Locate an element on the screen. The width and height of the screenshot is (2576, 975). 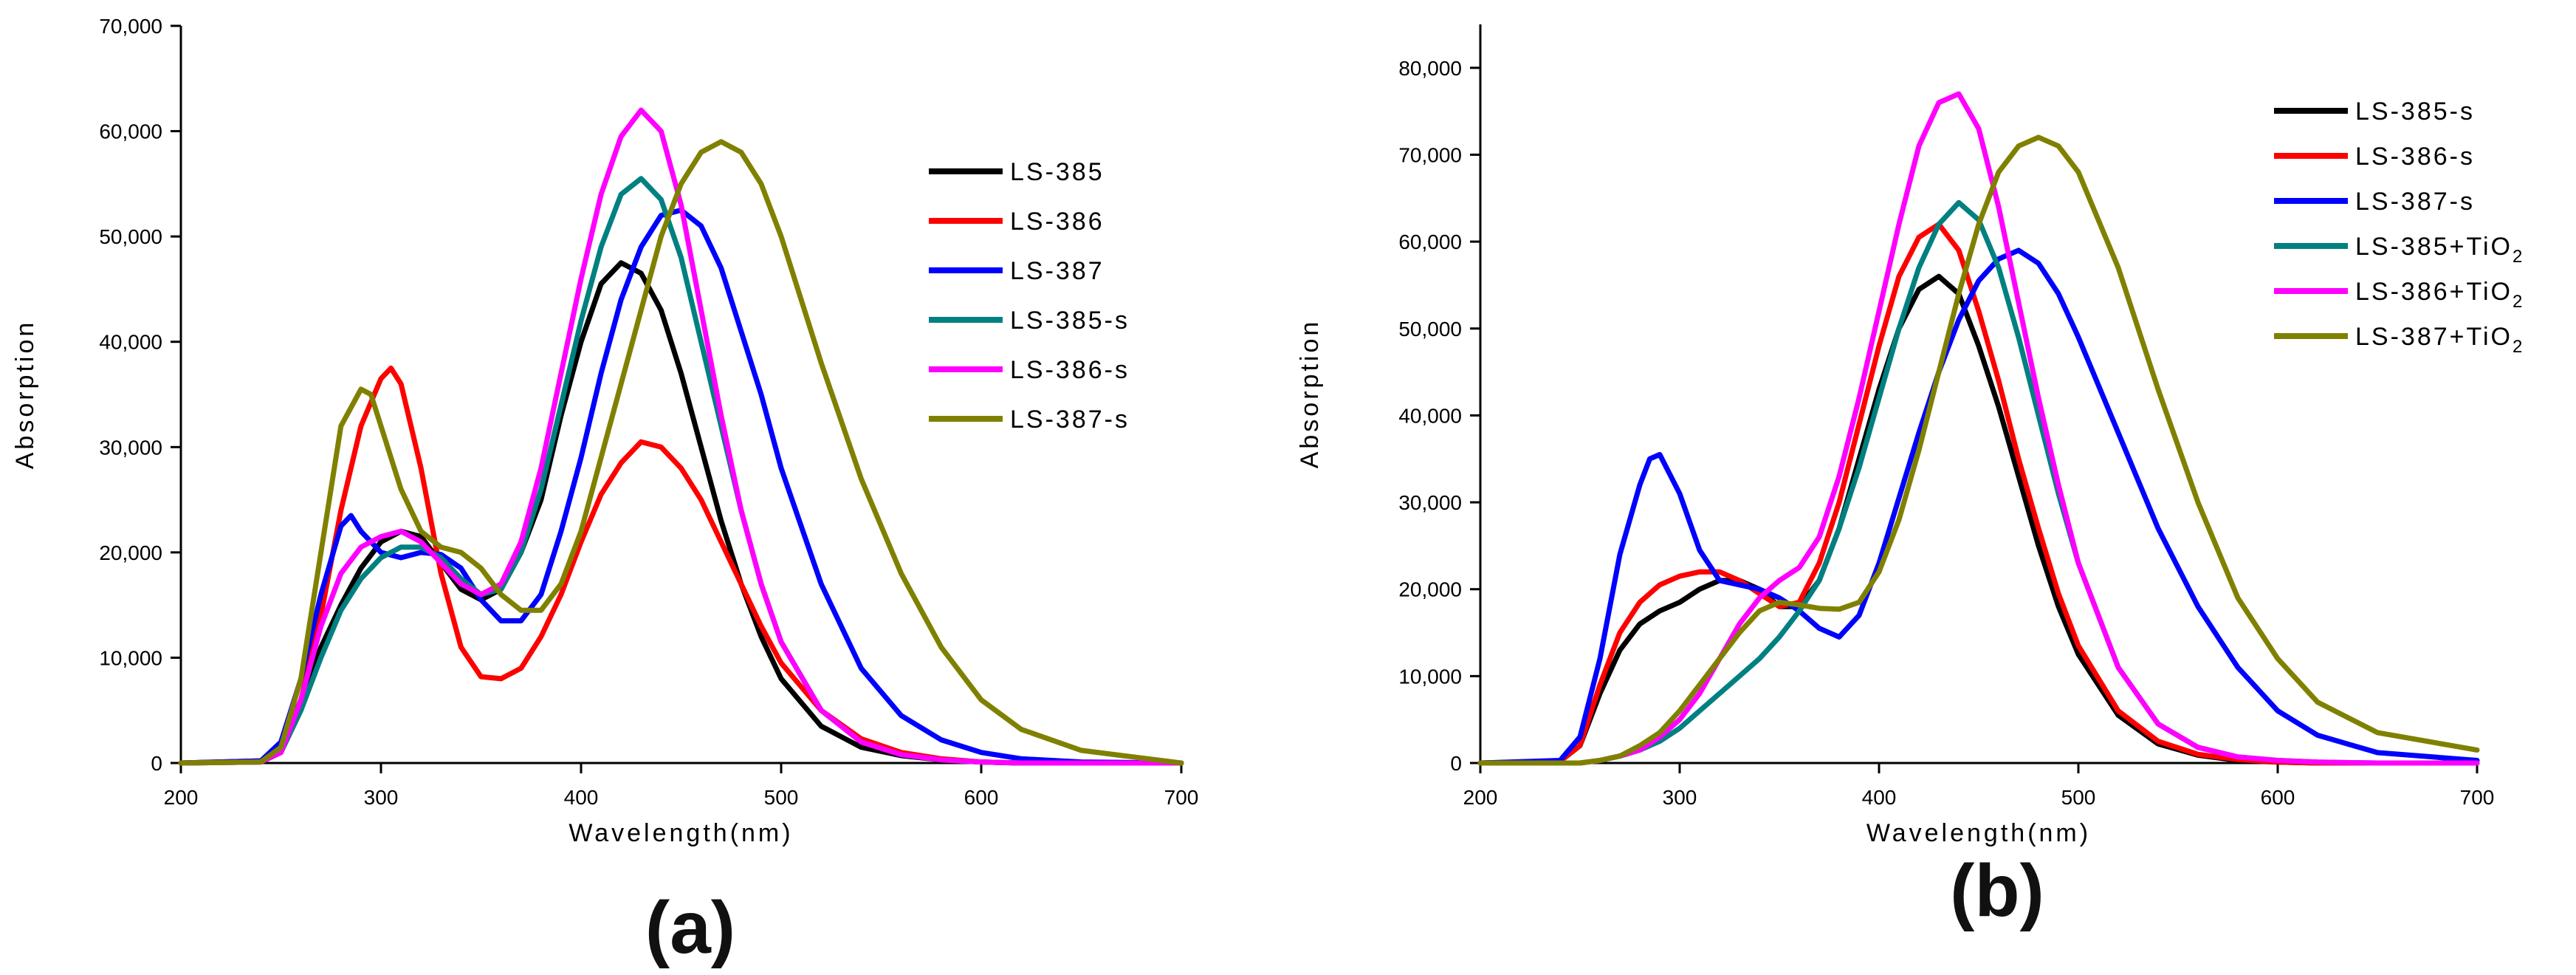
legend-label: LS-386 is located at coordinates (1057, 222).